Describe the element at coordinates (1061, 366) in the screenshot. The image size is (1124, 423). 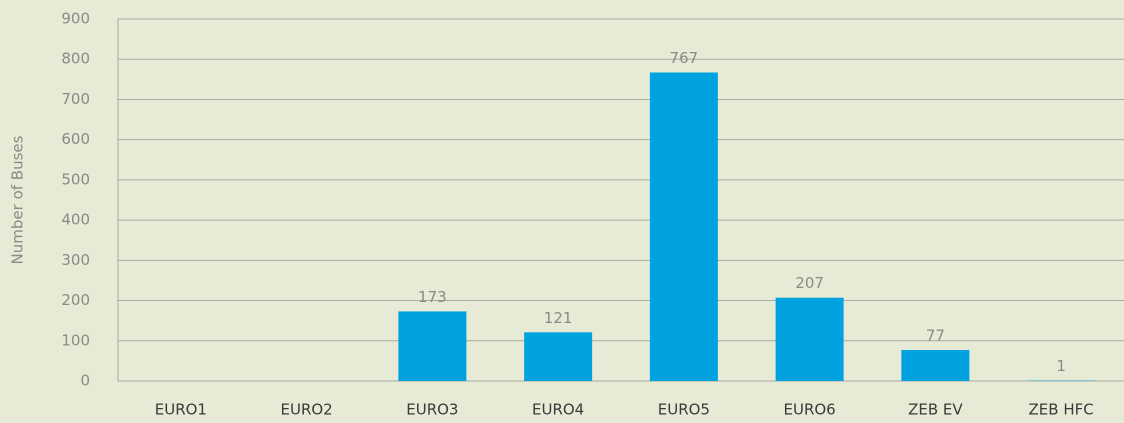
I see `data-label: 1` at that location.